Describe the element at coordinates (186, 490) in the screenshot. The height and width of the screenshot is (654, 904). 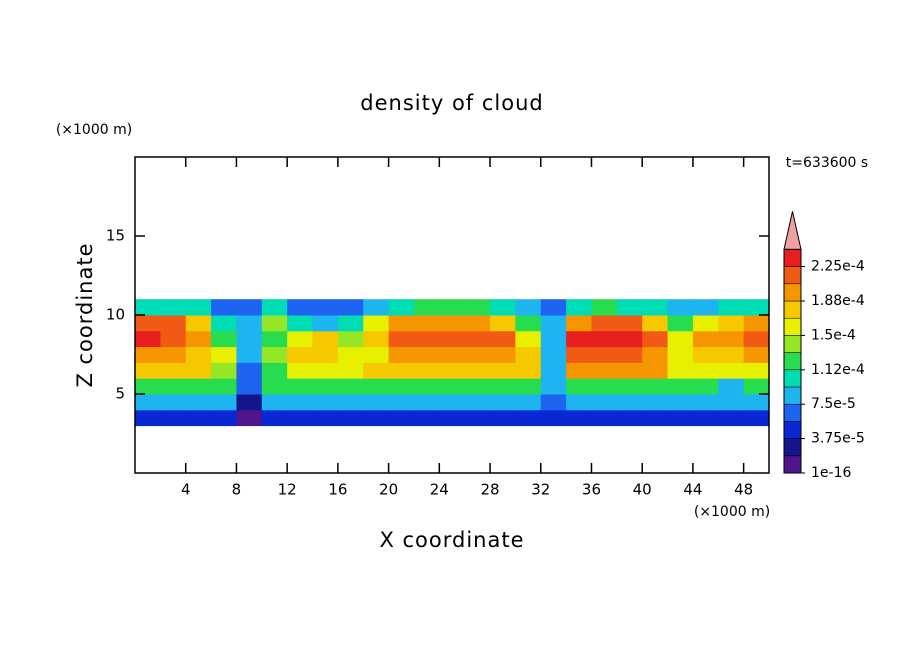
I see `x-tick-label: 4` at that location.